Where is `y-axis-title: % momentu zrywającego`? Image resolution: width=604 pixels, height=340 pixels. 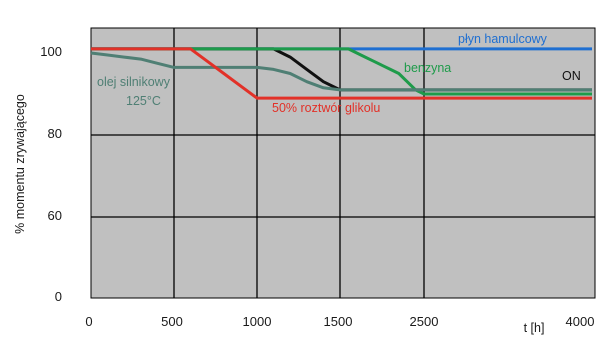 y-axis-title: % momentu zrywającego is located at coordinates (20, 164).